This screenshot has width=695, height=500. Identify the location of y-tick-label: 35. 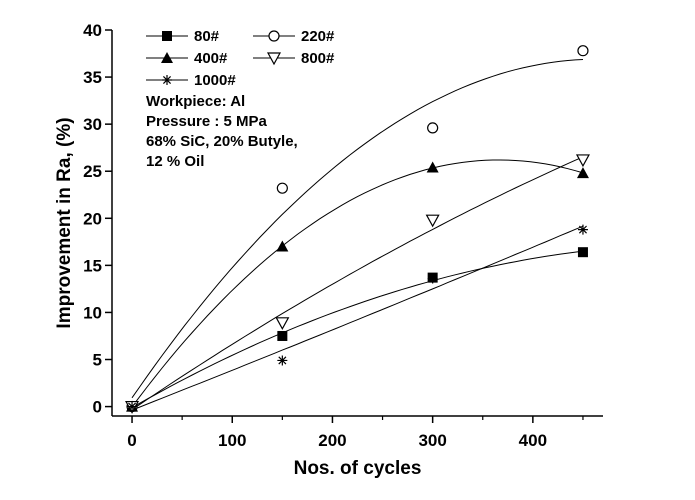
(92, 77).